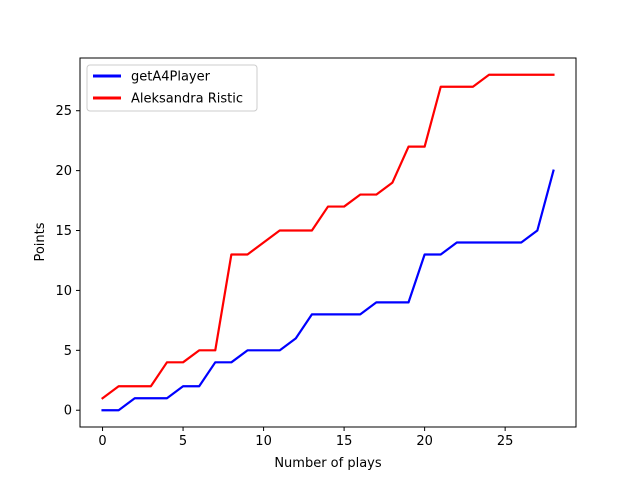  Describe the element at coordinates (183, 441) in the screenshot. I see `x-tick-label: 5` at that location.